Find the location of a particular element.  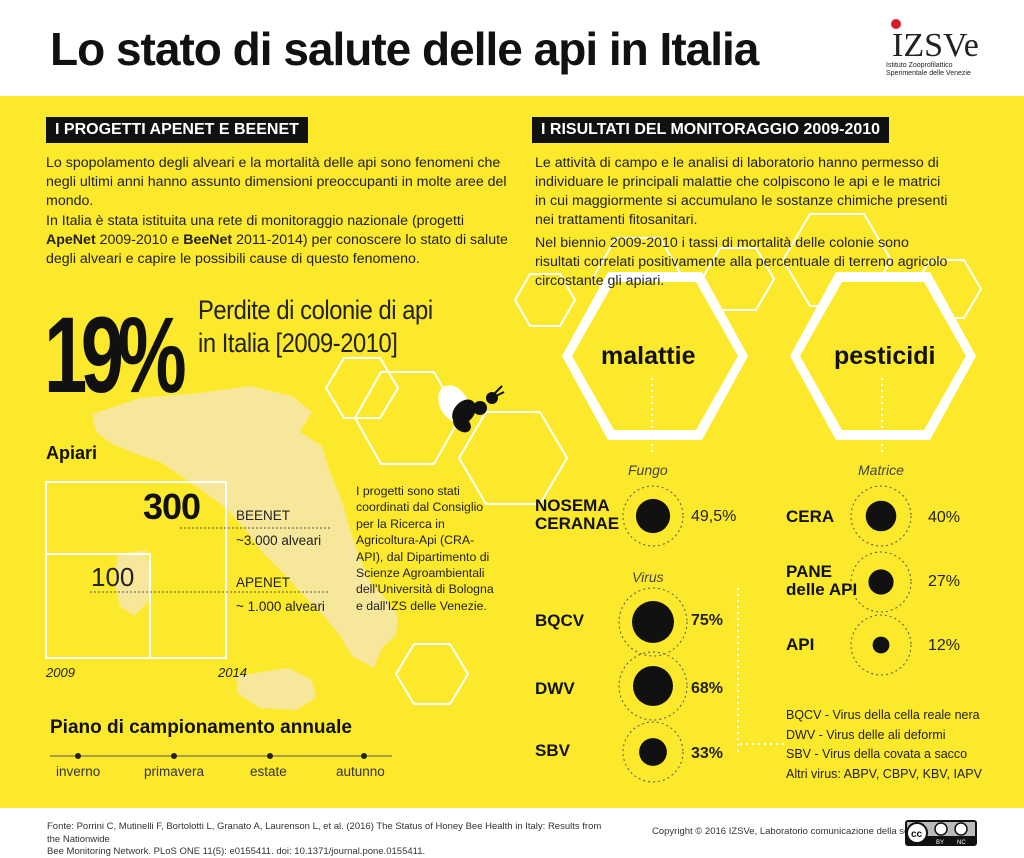

beenet-count: 300 is located at coordinates (172, 506).